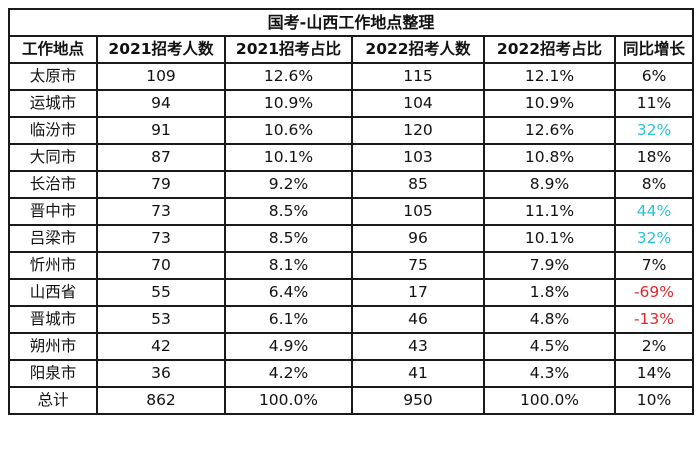 The image size is (700, 457). I want to click on table-row: 阳泉市 36 4.2% 41 4.3% 14%, so click(351, 373).